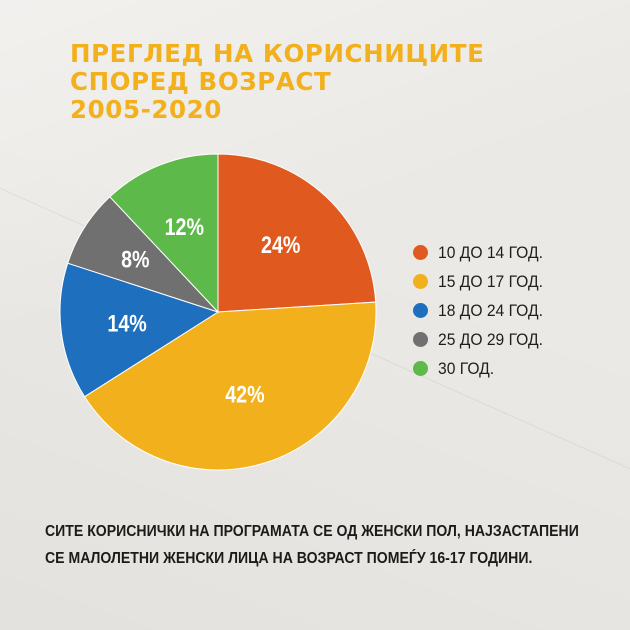 This screenshot has width=630, height=630. I want to click on legend-label: 30 ГОД., so click(466, 368).